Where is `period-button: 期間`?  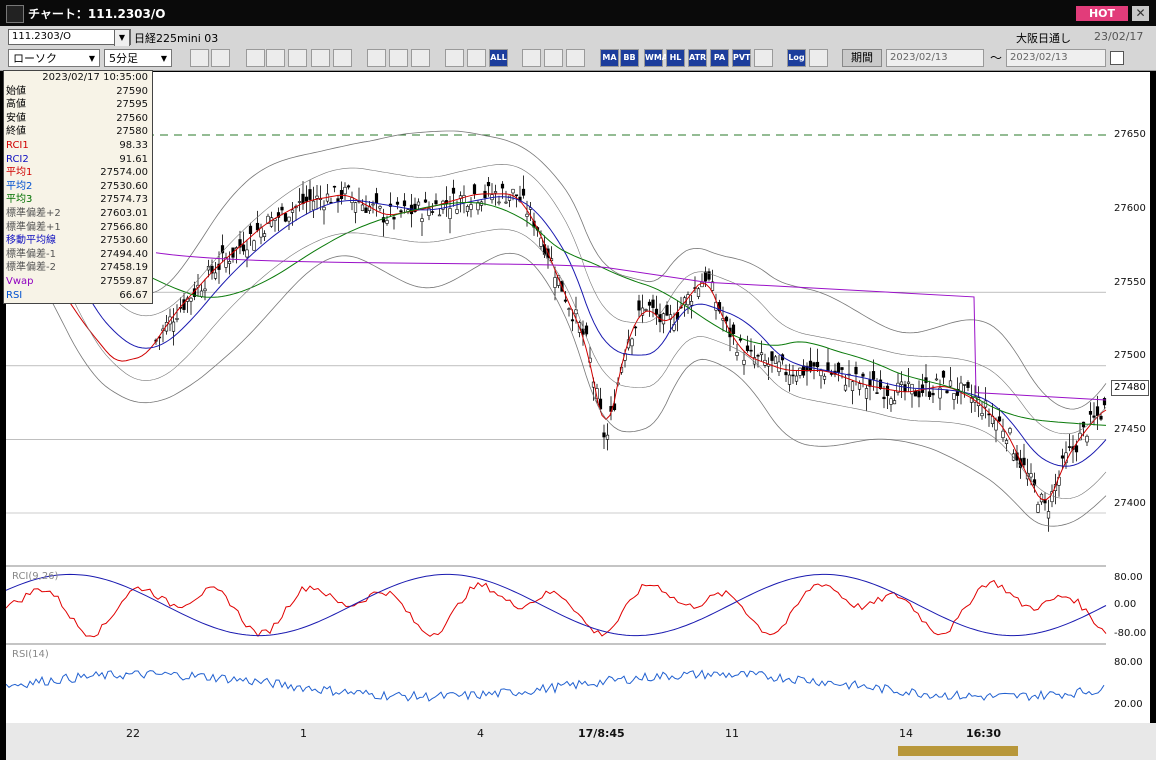 period-button: 期間 is located at coordinates (862, 58).